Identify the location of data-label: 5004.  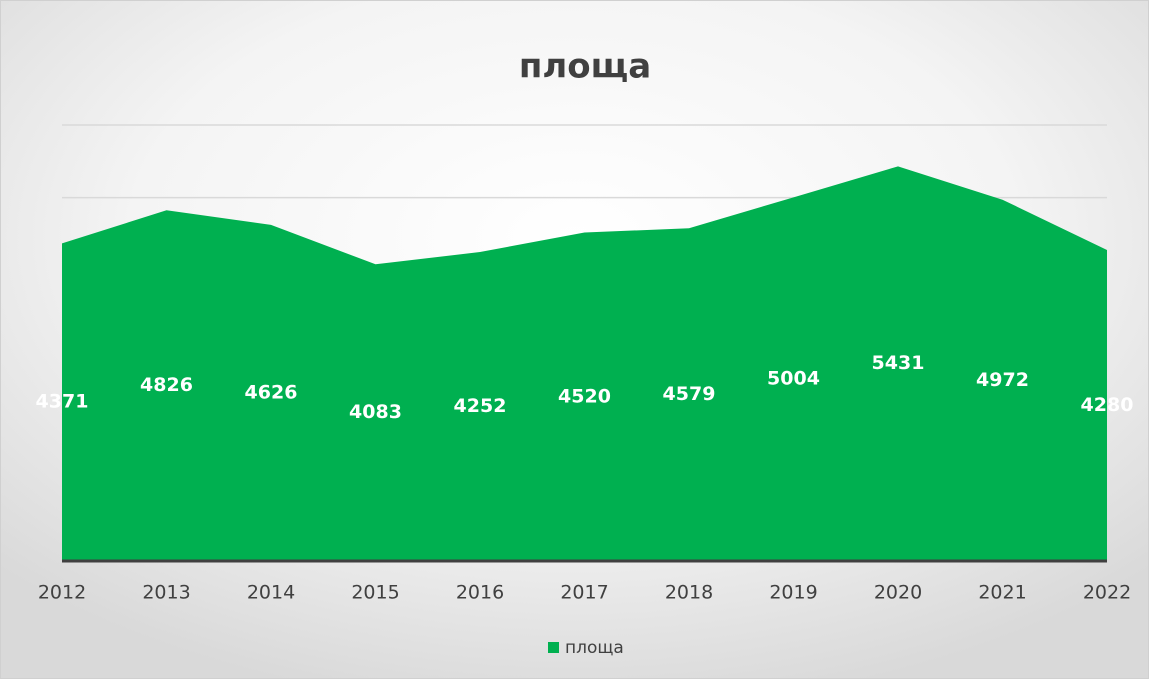
(793, 379).